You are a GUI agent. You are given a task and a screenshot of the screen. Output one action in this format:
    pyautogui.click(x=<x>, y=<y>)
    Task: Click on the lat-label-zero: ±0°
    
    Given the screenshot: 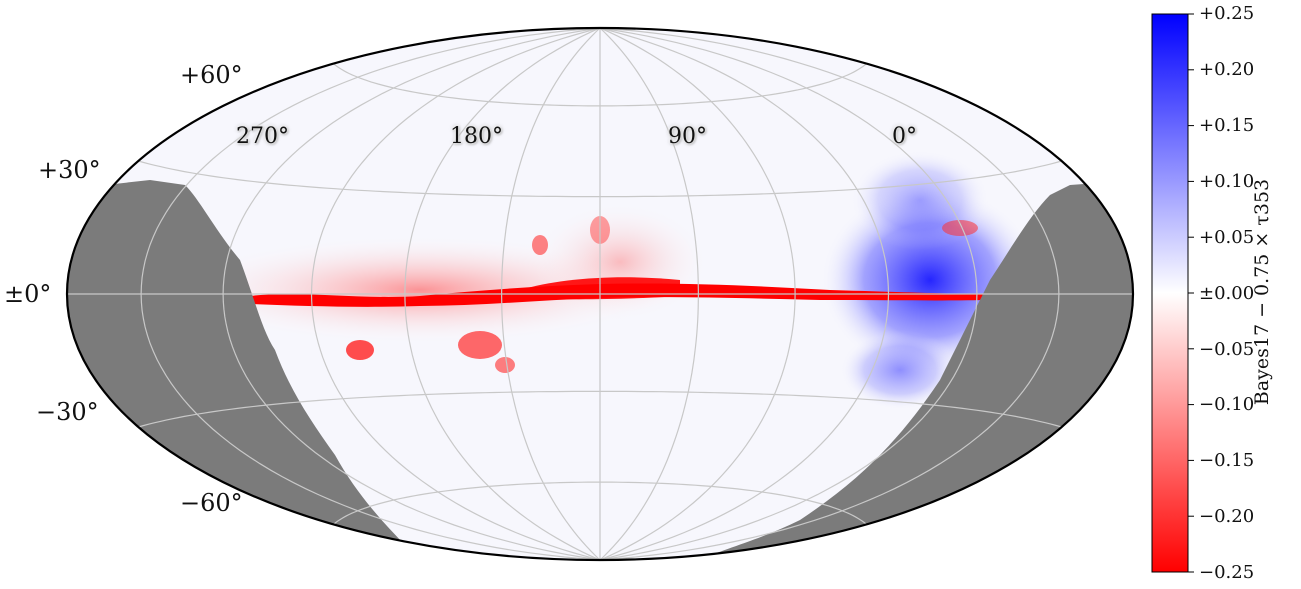 What is the action you would take?
    pyautogui.click(x=28, y=294)
    